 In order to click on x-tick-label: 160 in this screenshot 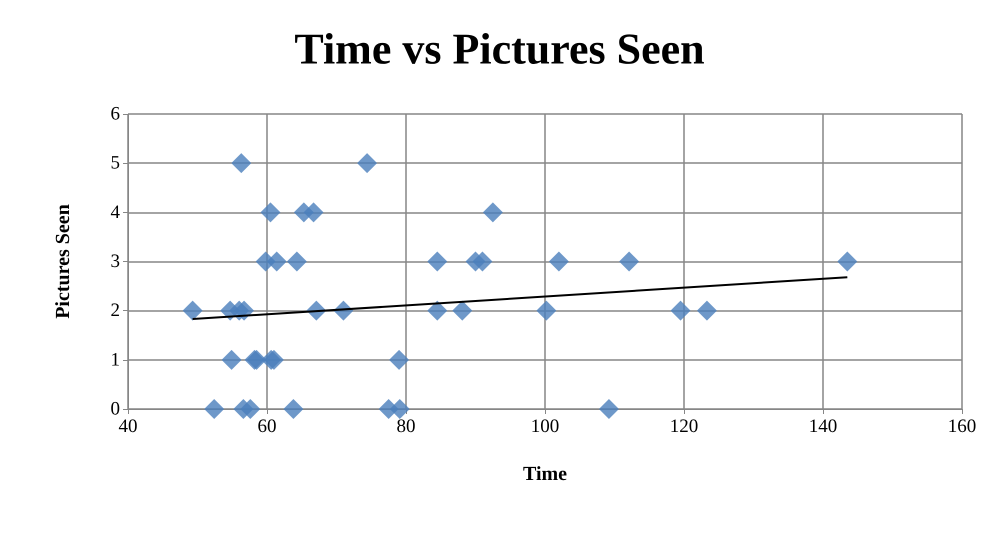, I will do `click(962, 426)`.